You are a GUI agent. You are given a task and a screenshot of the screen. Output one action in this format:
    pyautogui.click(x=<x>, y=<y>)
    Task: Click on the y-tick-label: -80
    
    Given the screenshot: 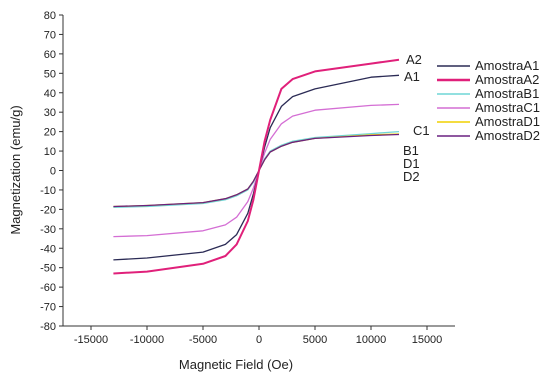 What is the action you would take?
    pyautogui.click(x=48, y=327)
    